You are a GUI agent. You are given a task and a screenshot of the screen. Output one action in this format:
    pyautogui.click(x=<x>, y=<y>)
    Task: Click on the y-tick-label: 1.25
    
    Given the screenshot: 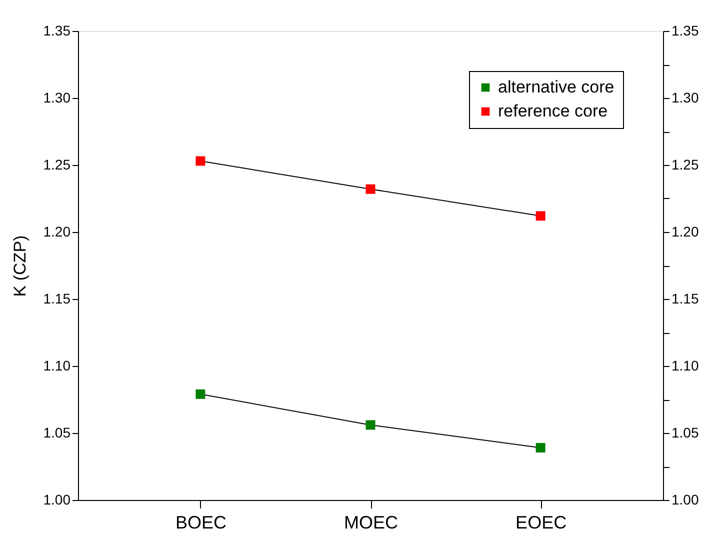 What is the action you would take?
    pyautogui.click(x=57, y=164)
    